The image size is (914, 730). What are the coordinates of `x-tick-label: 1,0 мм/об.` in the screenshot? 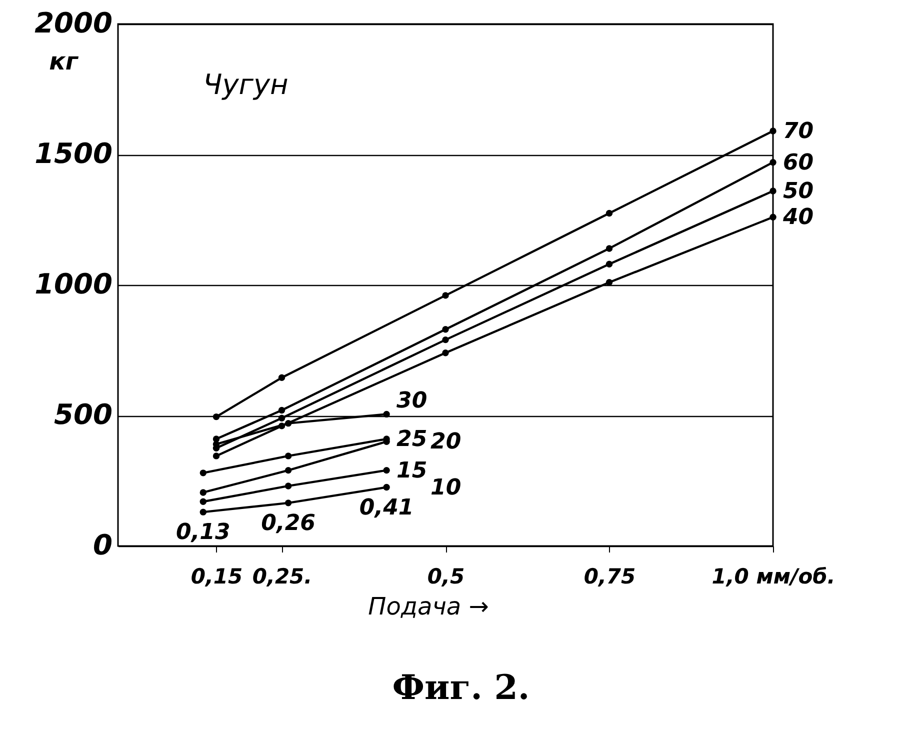 It's located at (774, 576).